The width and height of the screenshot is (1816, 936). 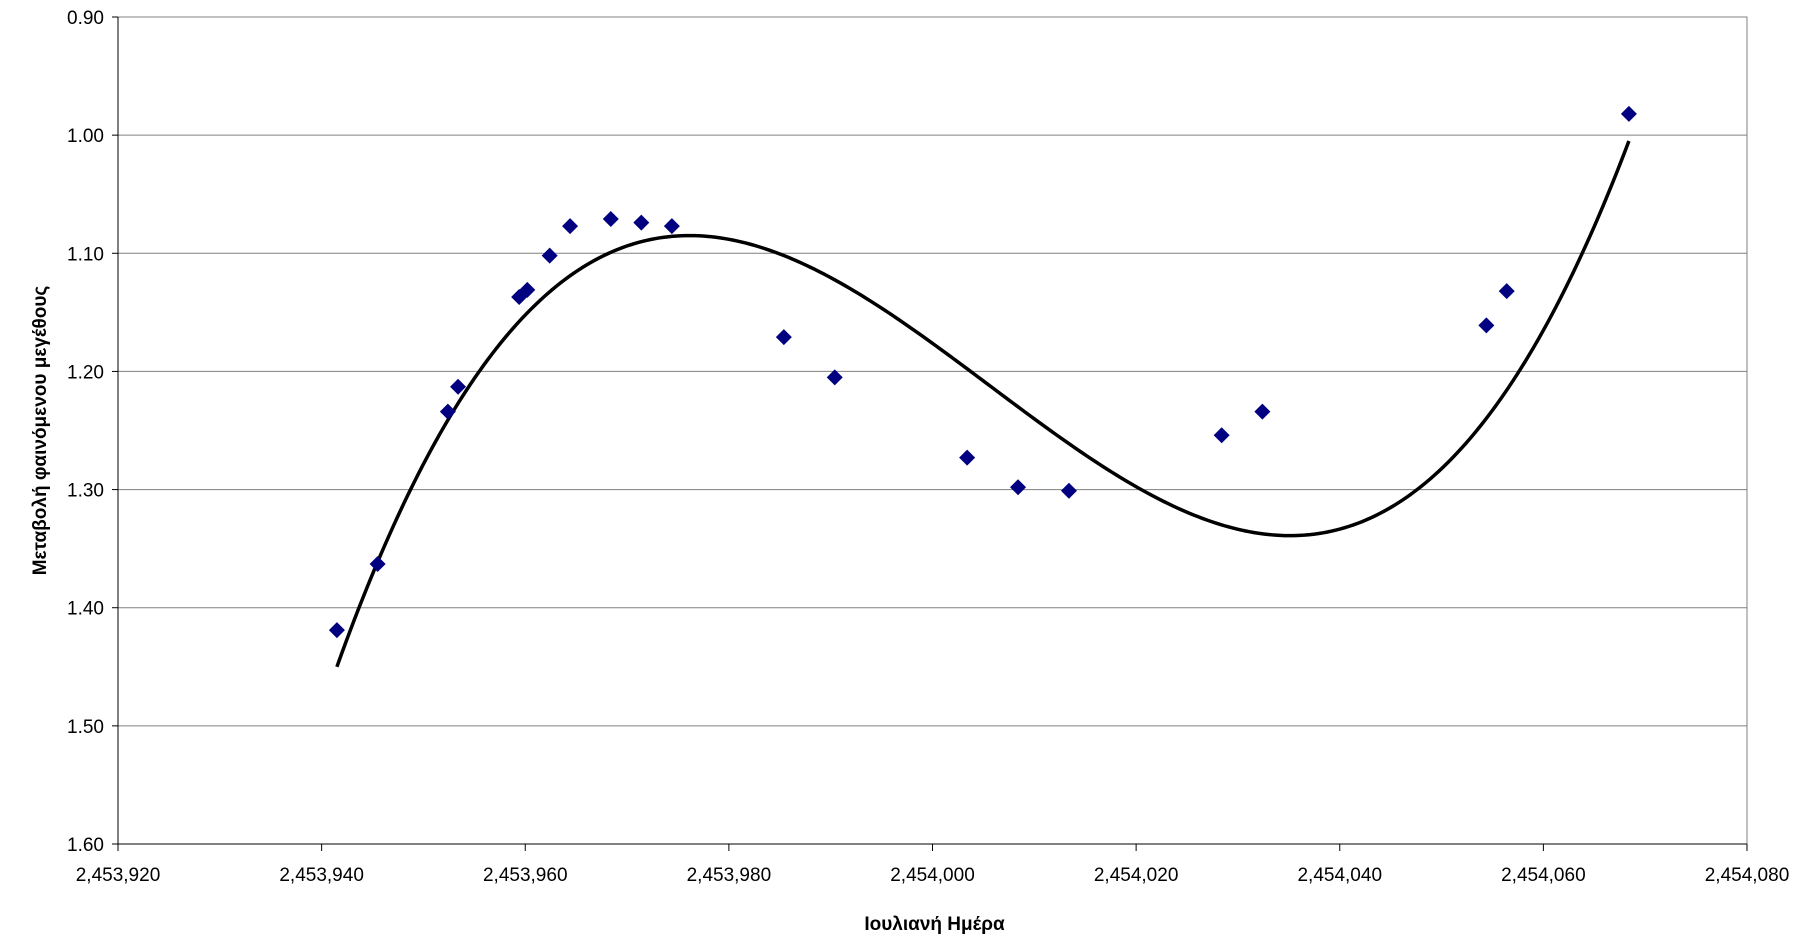 I want to click on x-tick-label: 2,454,060, so click(x=1543, y=875).